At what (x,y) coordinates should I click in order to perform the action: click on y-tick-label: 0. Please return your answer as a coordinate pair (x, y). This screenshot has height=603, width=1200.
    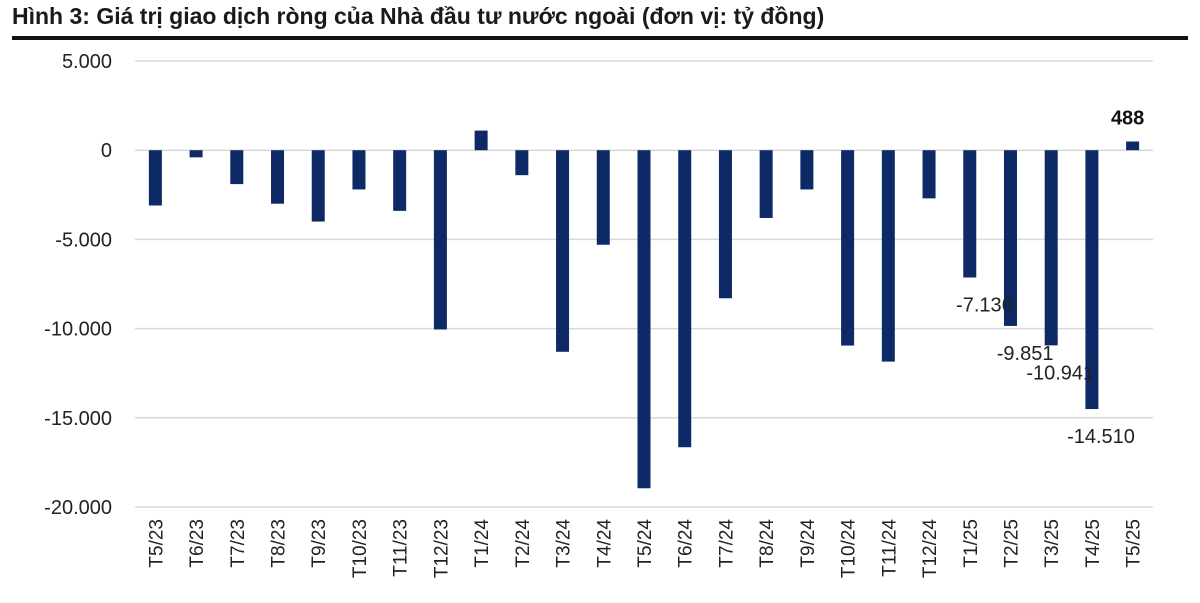
    Looking at the image, I should click on (106, 151).